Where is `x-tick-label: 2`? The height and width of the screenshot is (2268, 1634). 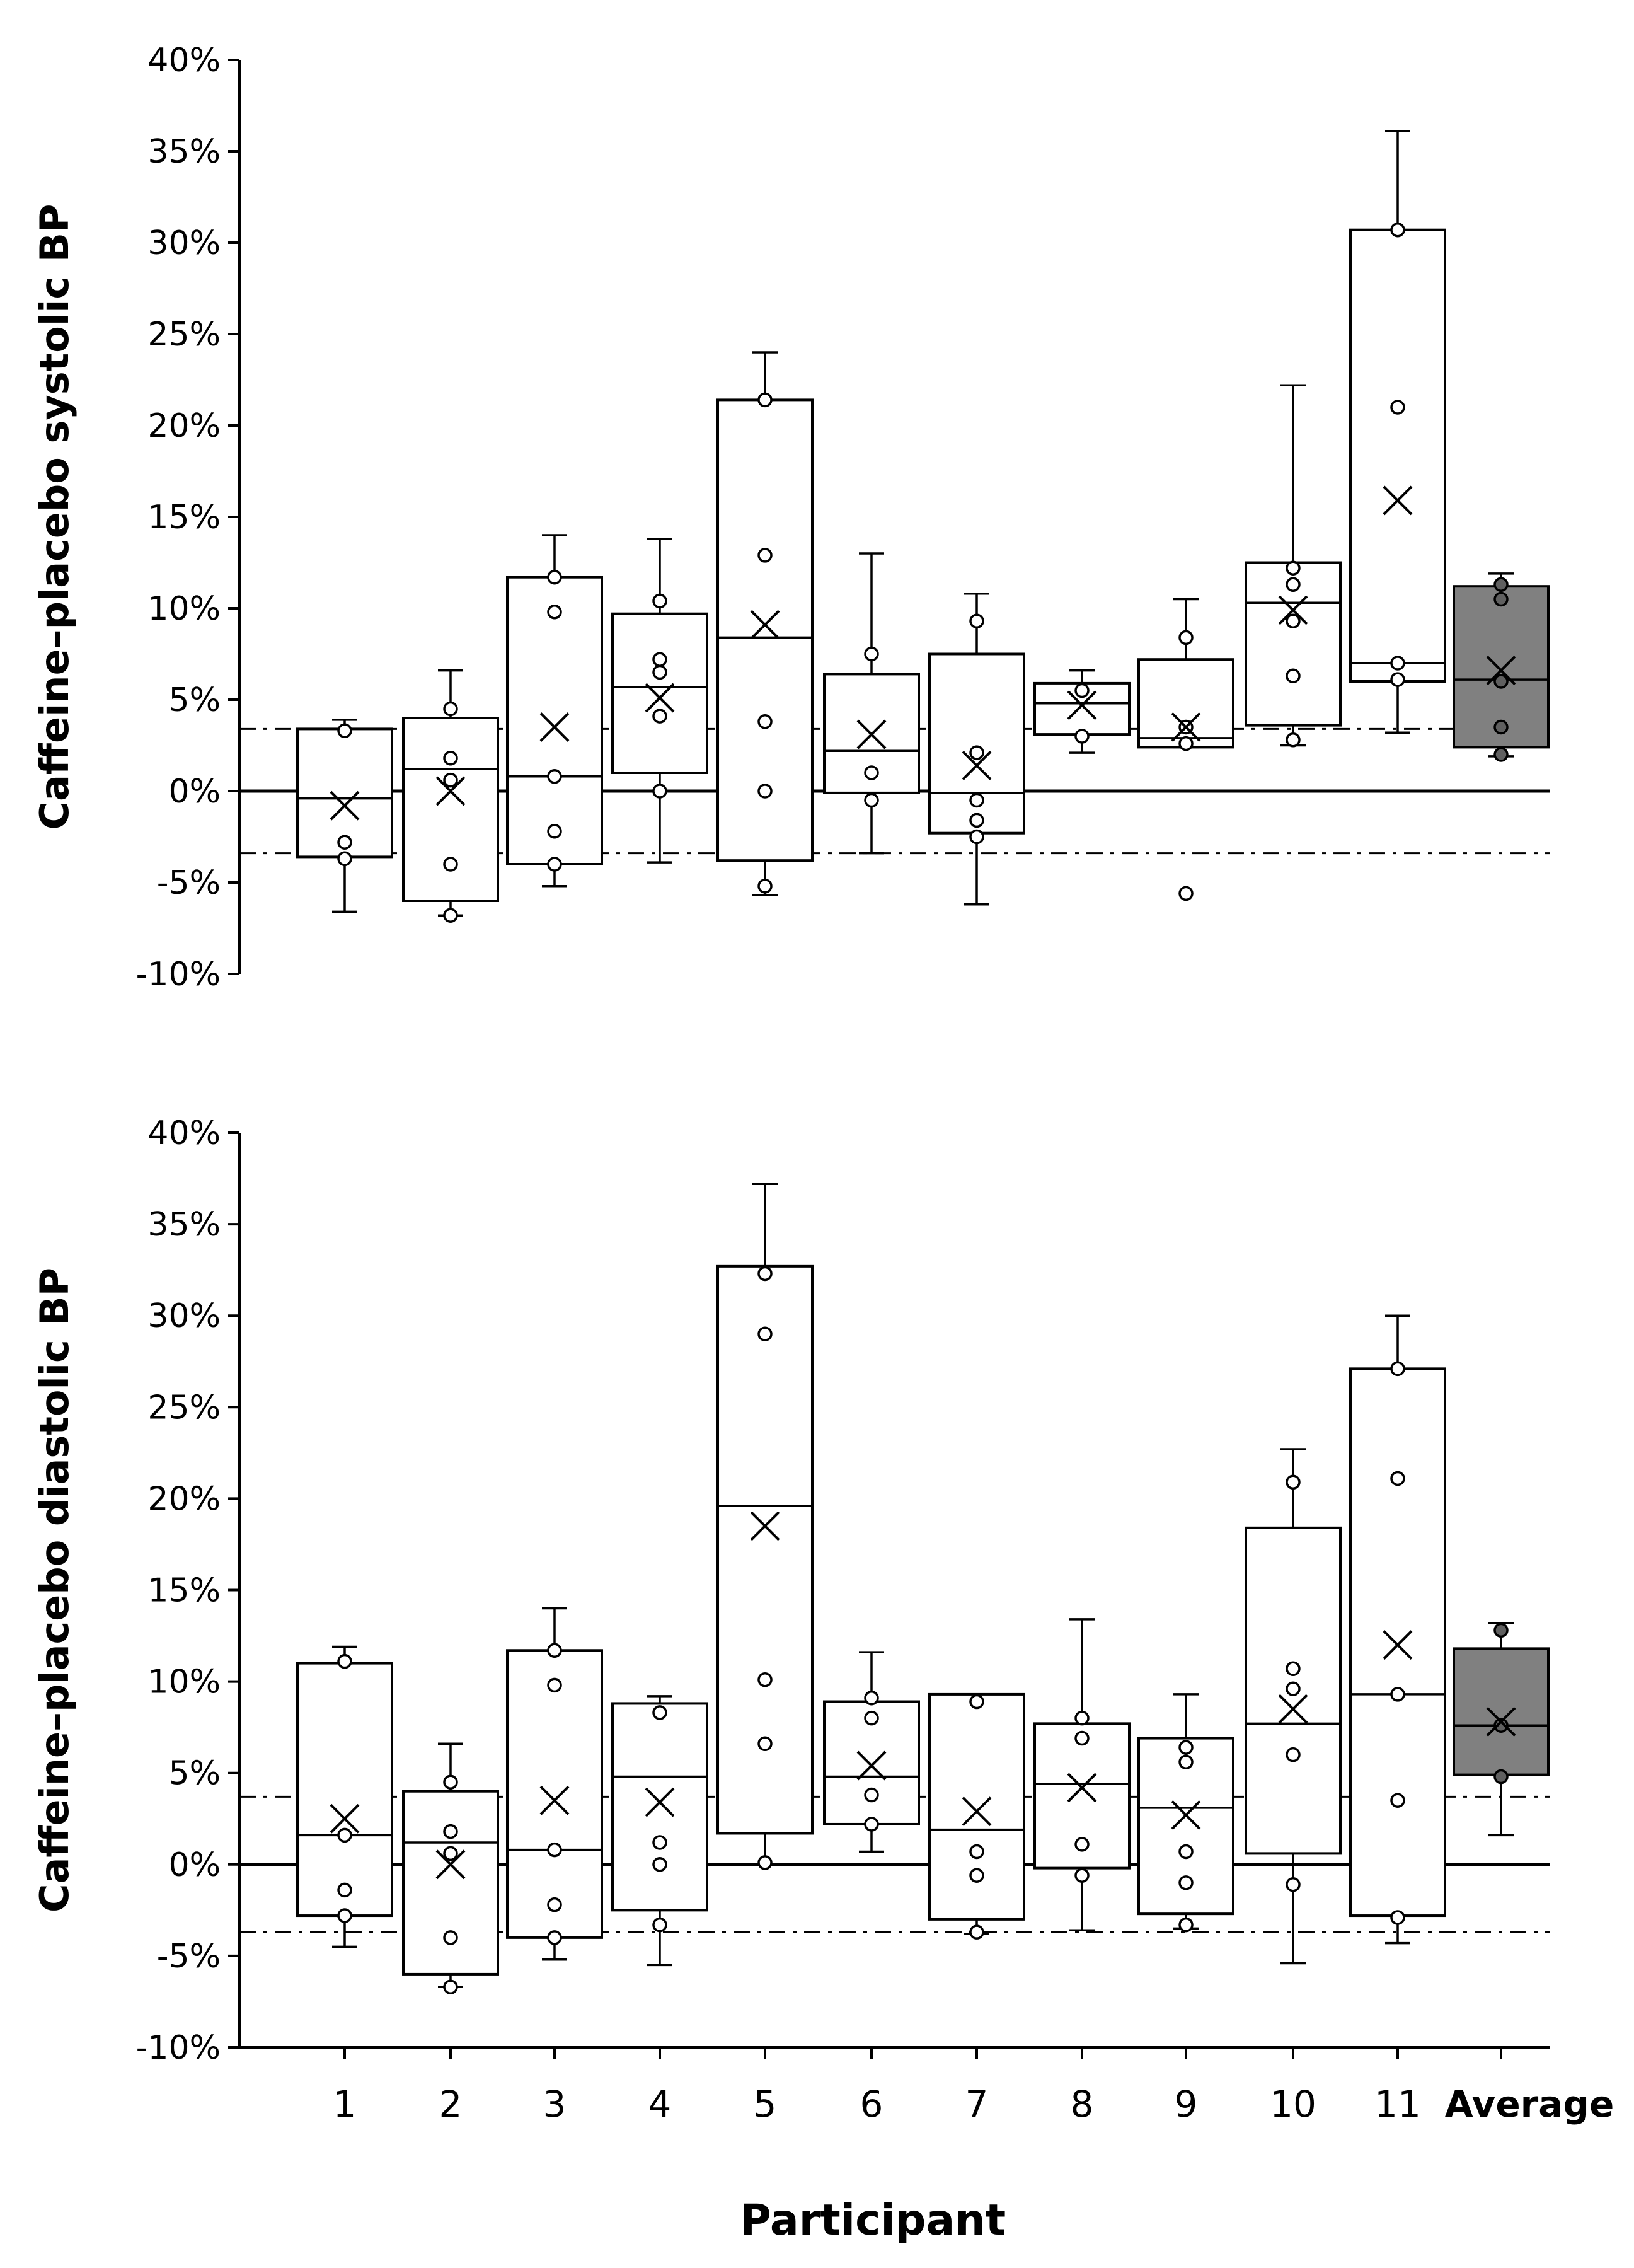
x-tick-label: 2 is located at coordinates (451, 2104).